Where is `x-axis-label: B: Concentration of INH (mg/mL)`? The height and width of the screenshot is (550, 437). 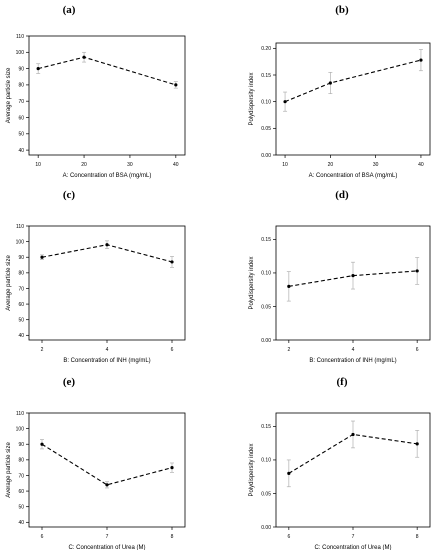 x-axis-label: B: Concentration of INH (mg/mL) is located at coordinates (352, 361).